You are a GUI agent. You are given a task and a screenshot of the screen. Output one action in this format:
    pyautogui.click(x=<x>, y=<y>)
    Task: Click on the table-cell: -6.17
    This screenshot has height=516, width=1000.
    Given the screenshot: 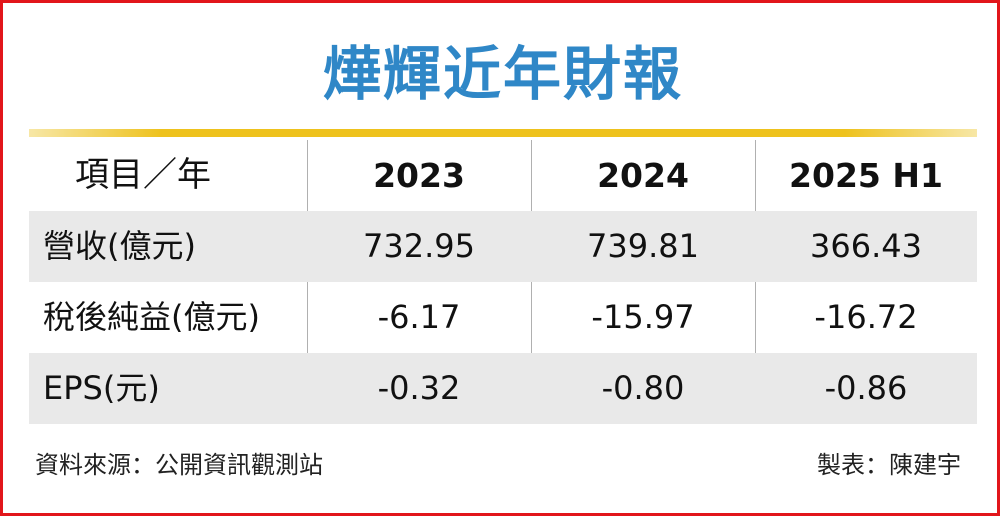 What is the action you would take?
    pyautogui.click(x=419, y=317)
    